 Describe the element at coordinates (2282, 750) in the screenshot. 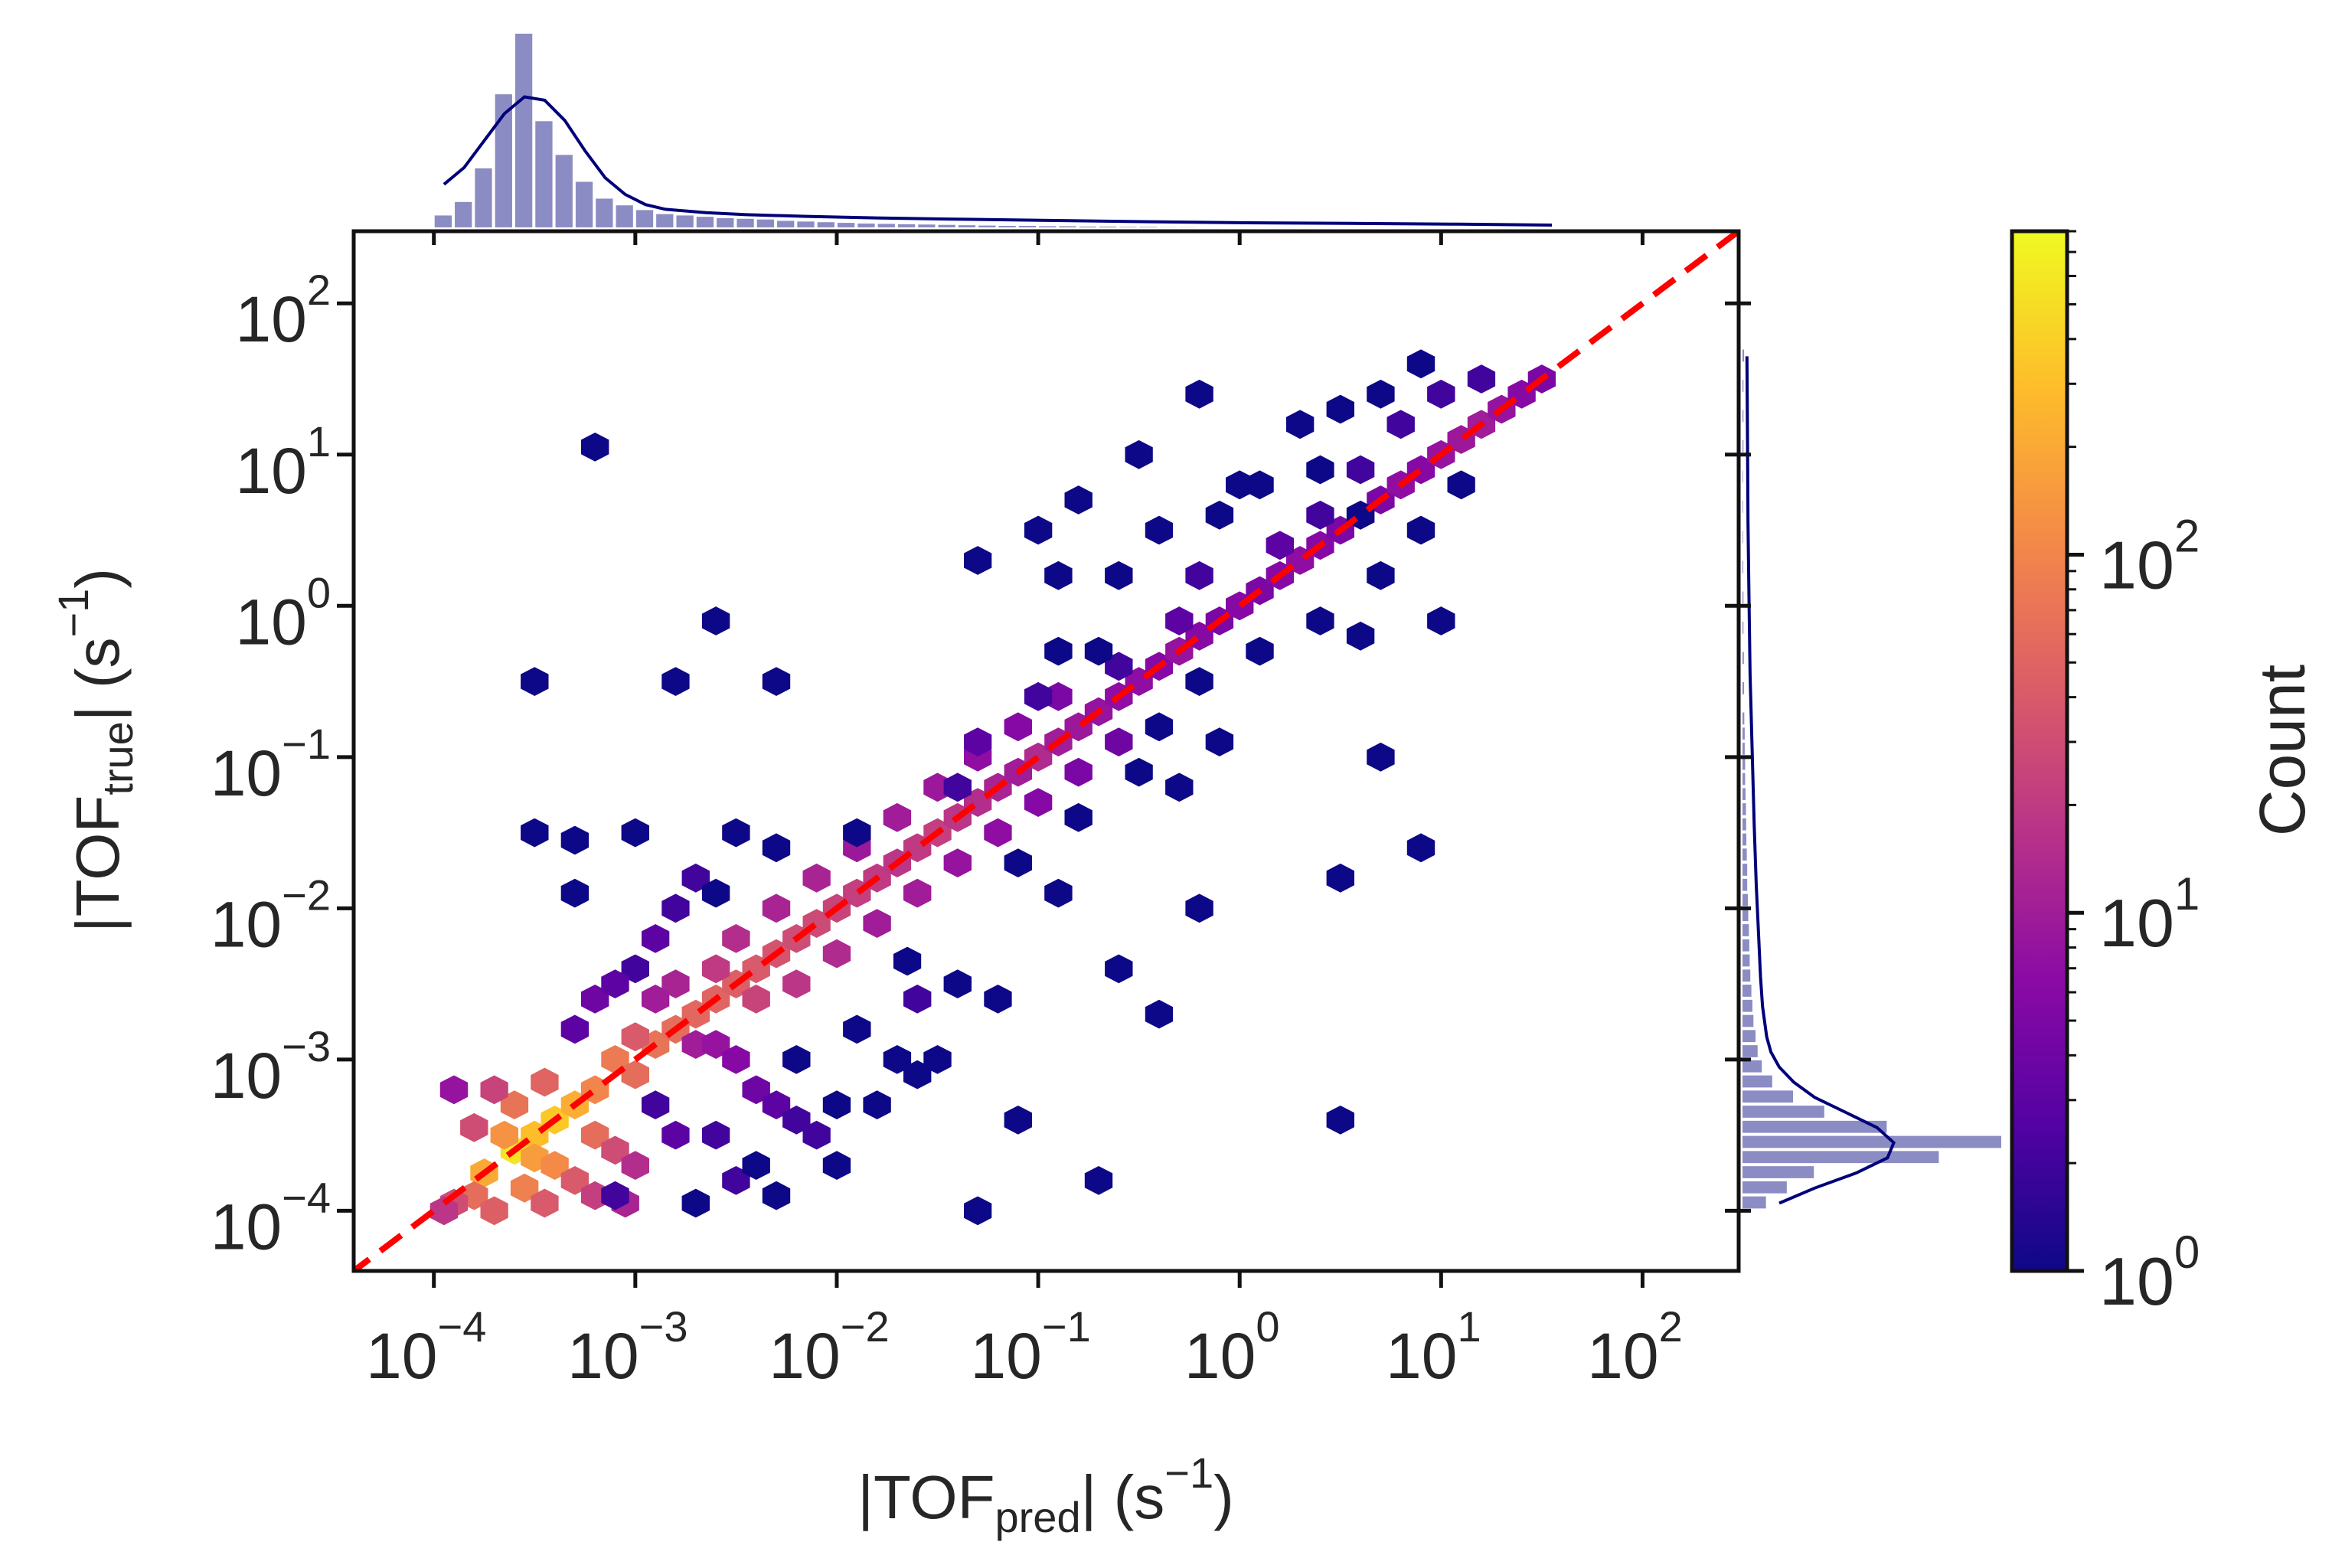

I see `colorbar-label: Count` at that location.